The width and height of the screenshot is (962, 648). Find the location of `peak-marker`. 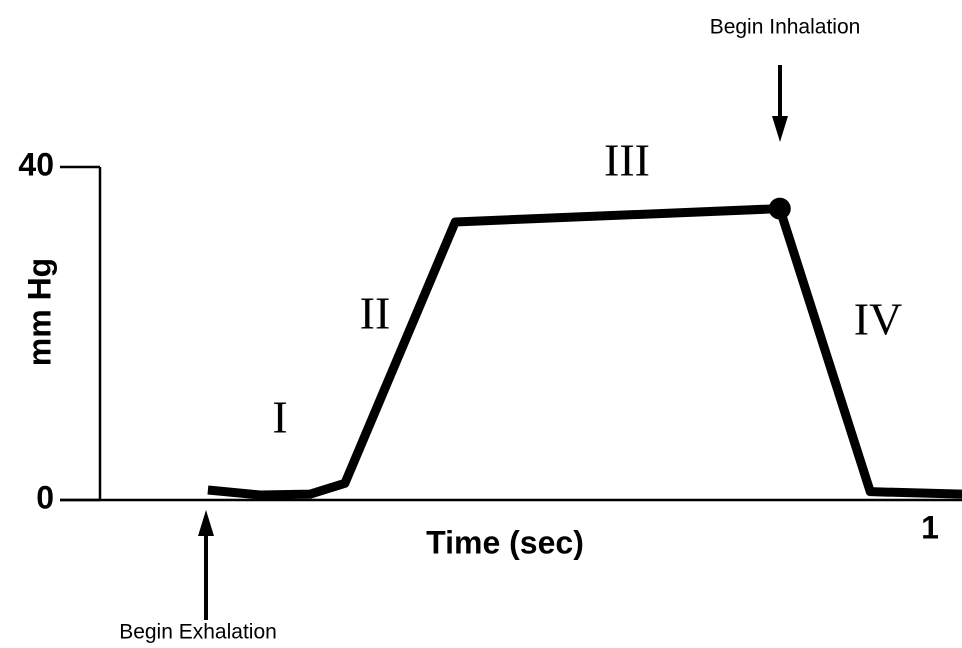

peak-marker is located at coordinates (779, 208).